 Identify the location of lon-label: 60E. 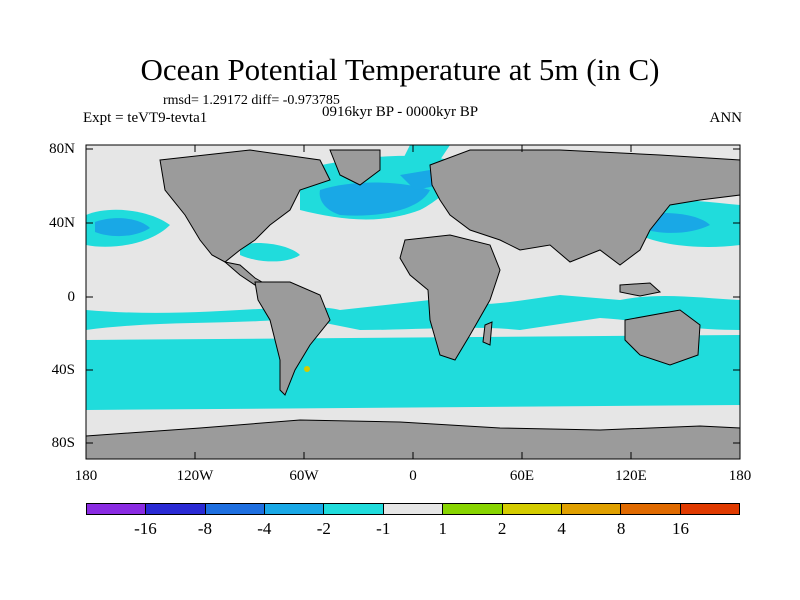
(522, 476).